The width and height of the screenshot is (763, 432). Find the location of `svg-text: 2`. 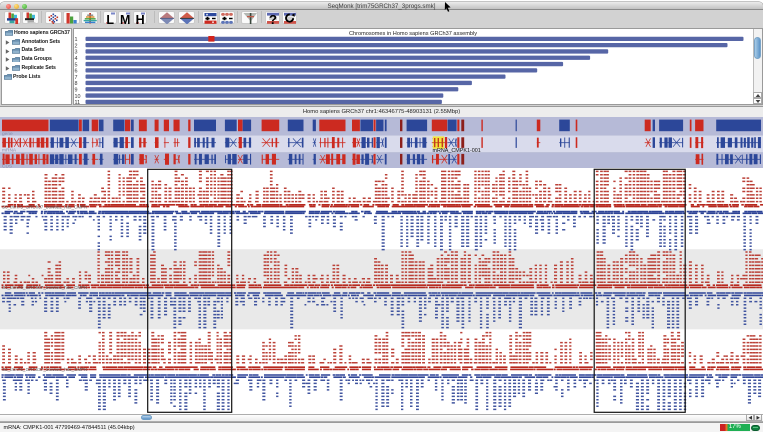

svg-text: 2 is located at coordinates (75, 46).